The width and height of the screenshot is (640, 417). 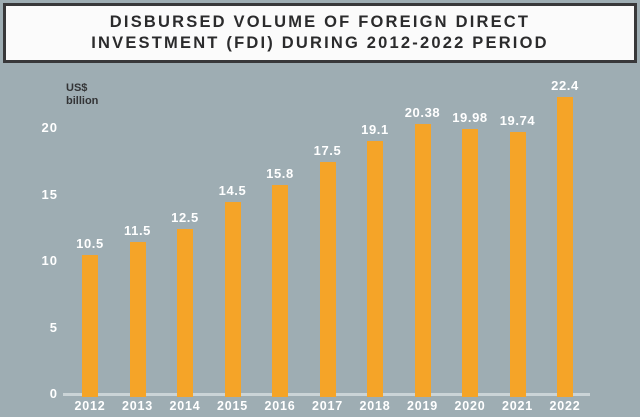 I want to click on bar-value-2020: 19.98, so click(x=470, y=118).